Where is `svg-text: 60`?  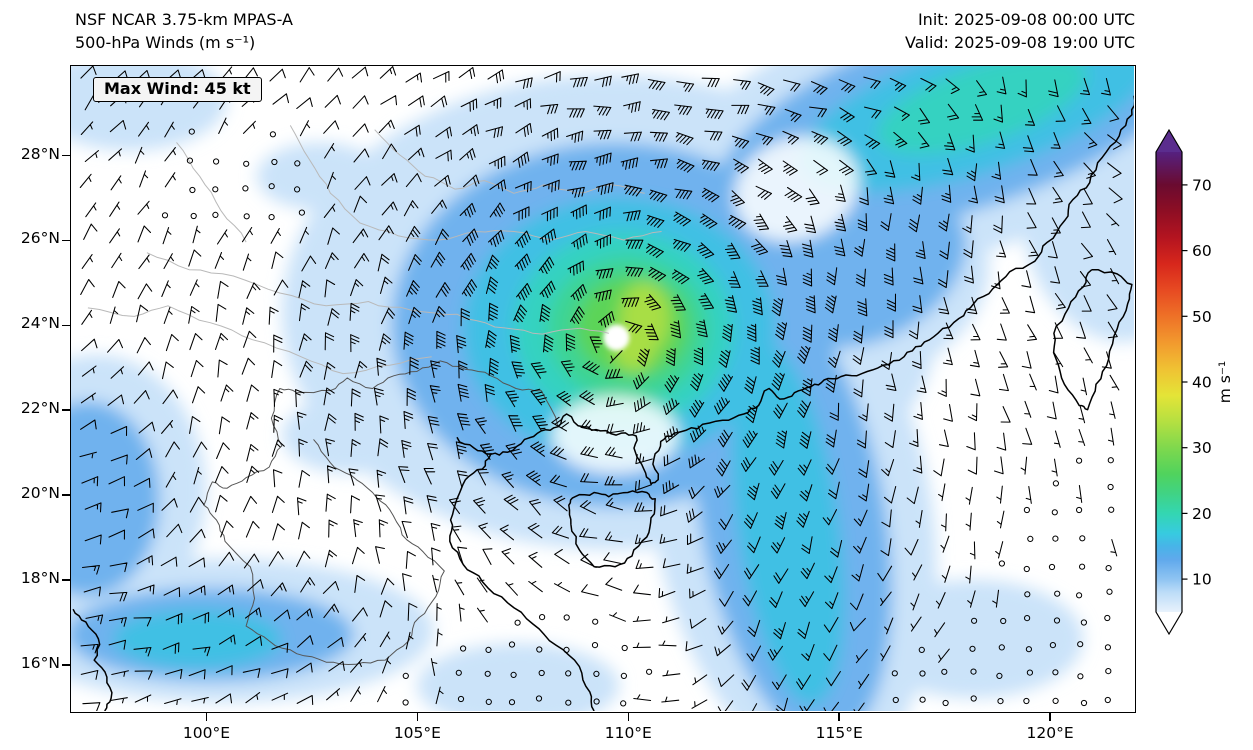 svg-text: 60 is located at coordinates (1202, 251).